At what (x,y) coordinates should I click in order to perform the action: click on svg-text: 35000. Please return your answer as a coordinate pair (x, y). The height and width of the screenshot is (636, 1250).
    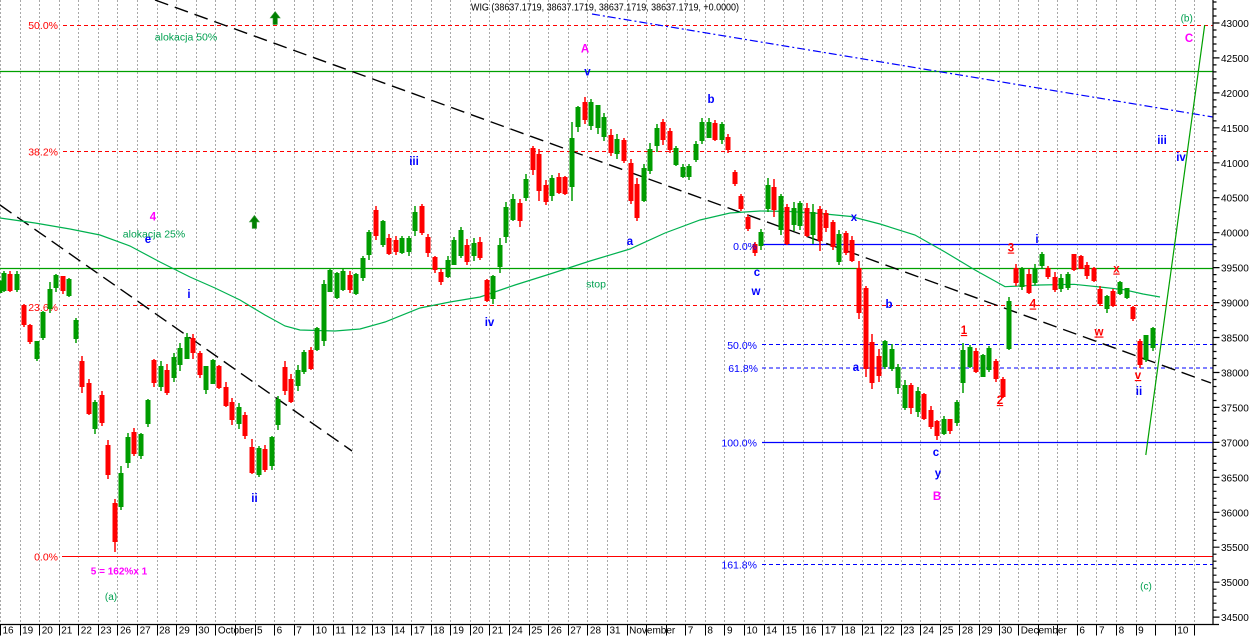
    Looking at the image, I should click on (1235, 583).